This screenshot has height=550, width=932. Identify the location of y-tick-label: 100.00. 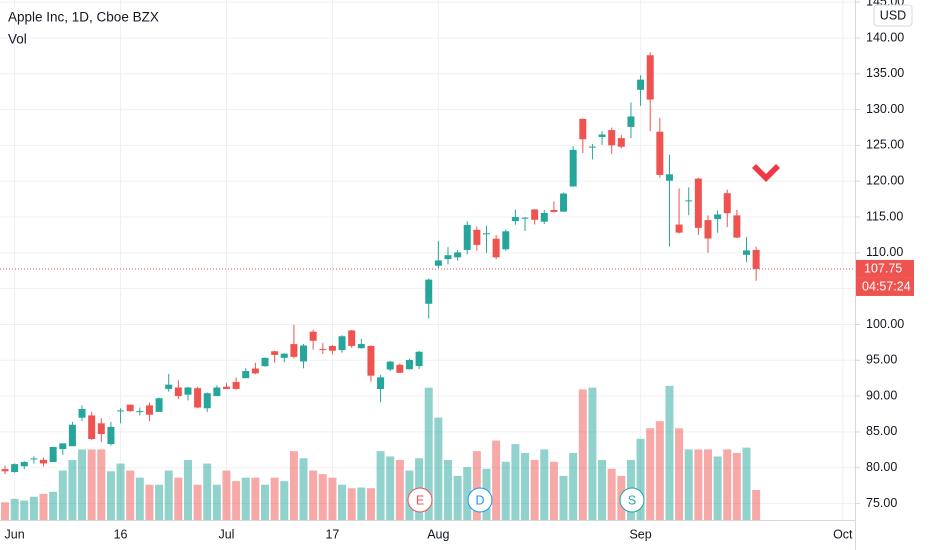
(885, 324).